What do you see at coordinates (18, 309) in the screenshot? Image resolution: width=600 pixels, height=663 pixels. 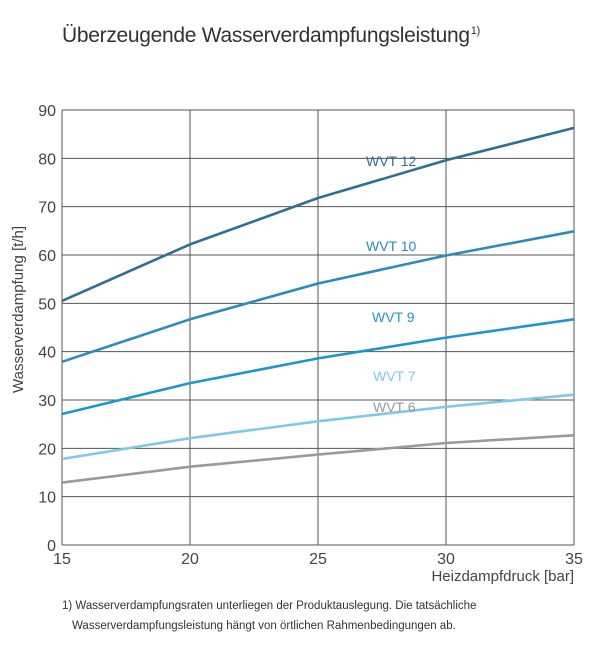 I see `y-axis-label: Wasserverdampfung [t/h]` at bounding box center [18, 309].